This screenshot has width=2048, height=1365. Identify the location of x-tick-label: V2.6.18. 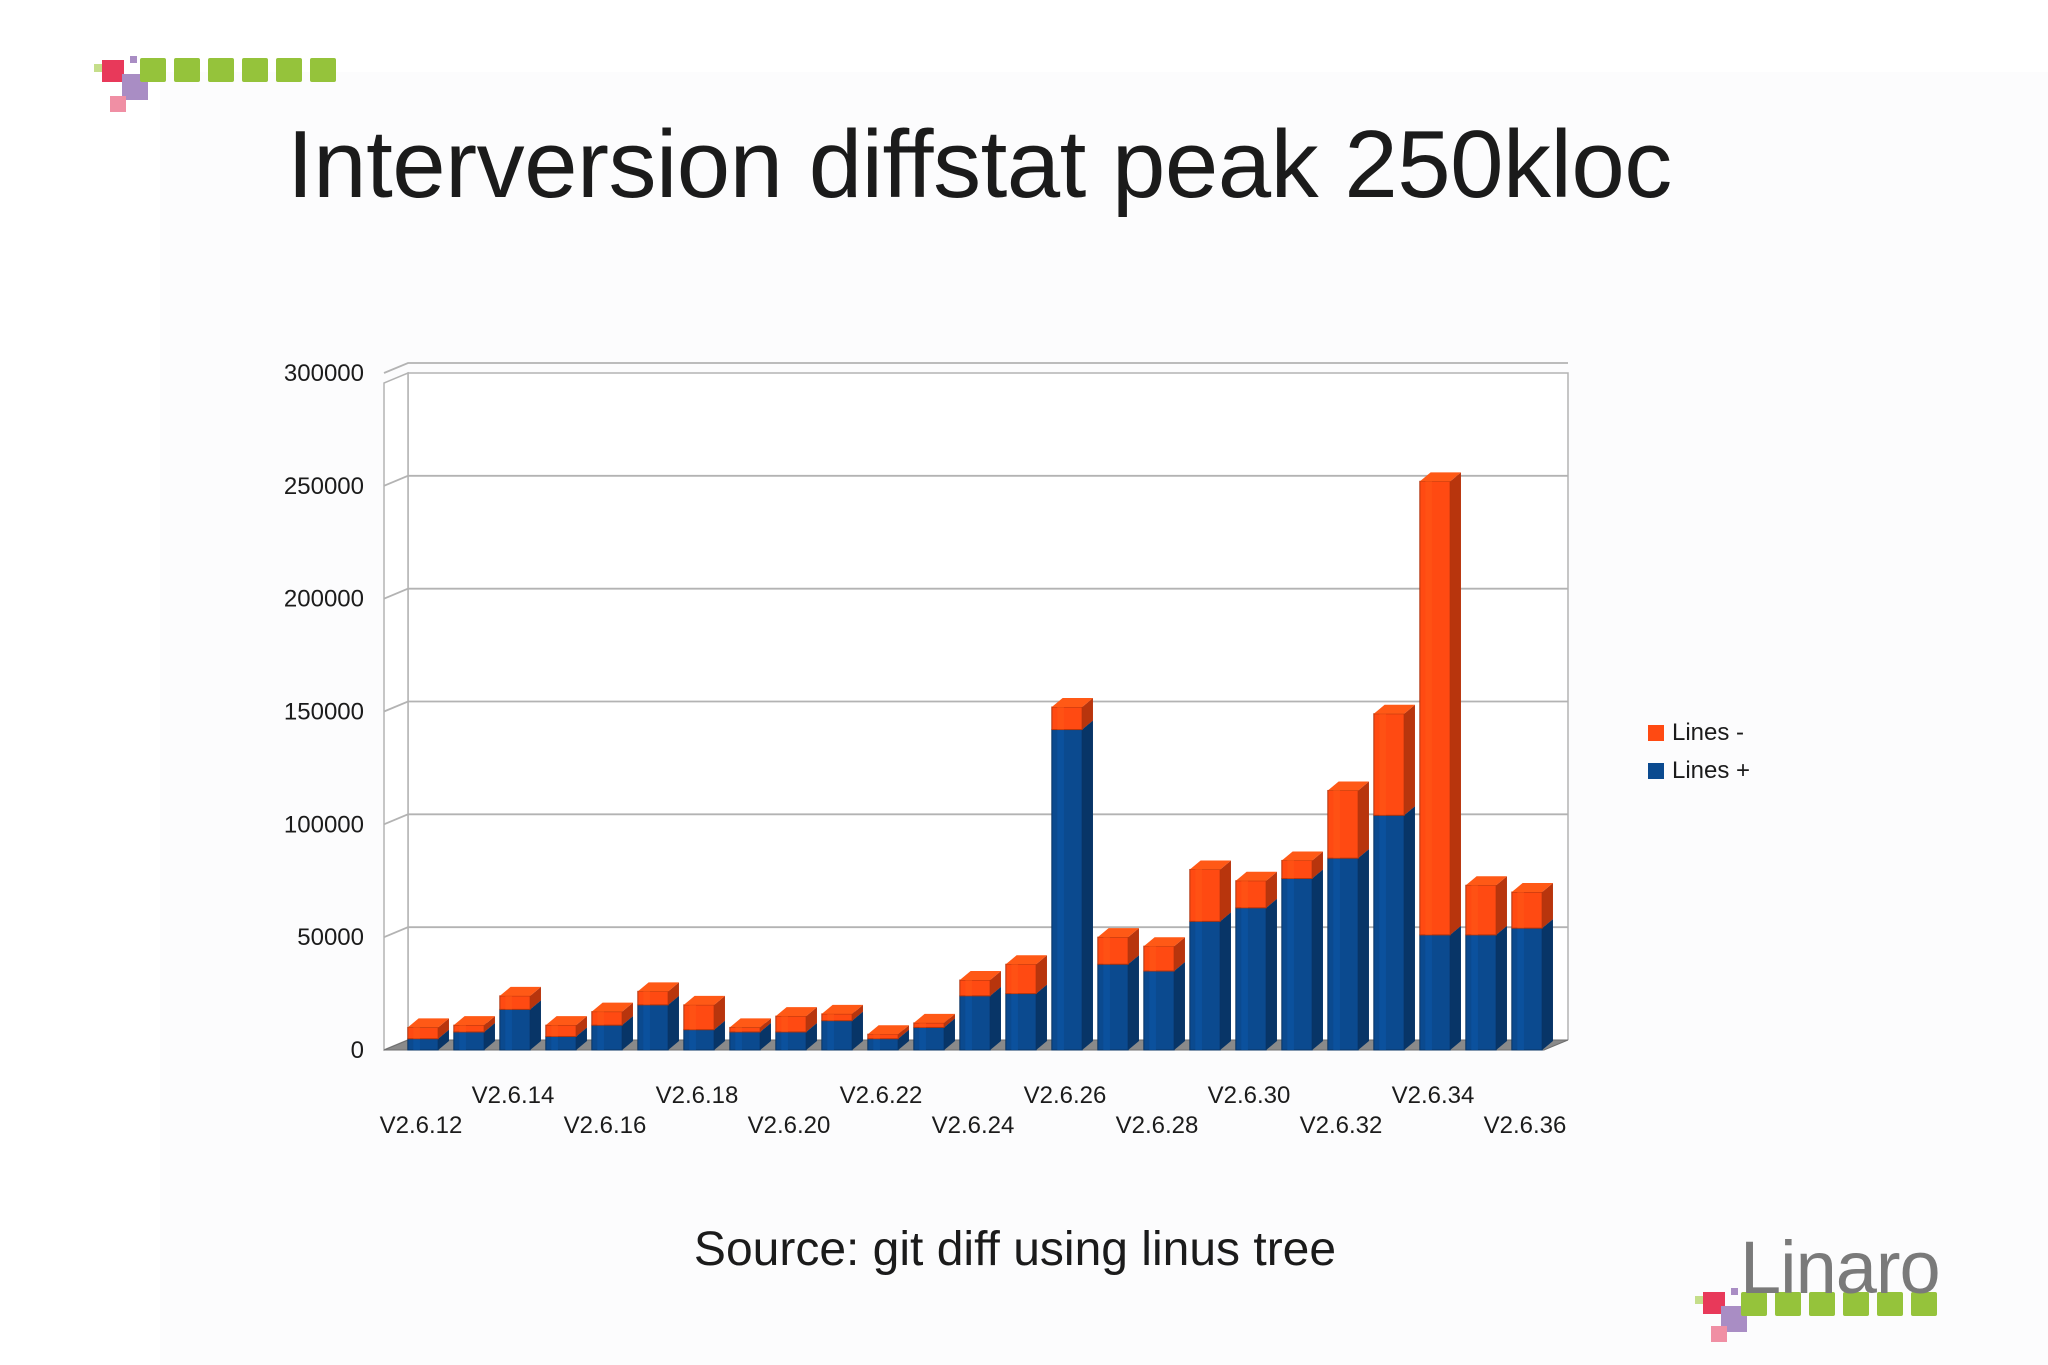
(697, 1095).